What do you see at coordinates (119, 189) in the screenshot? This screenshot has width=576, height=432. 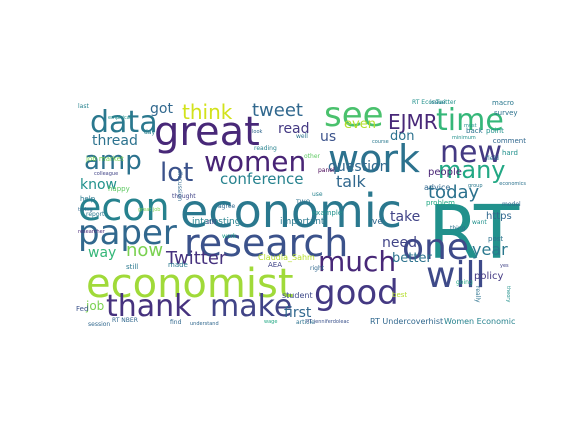 I see `word-happy: happy` at bounding box center [119, 189].